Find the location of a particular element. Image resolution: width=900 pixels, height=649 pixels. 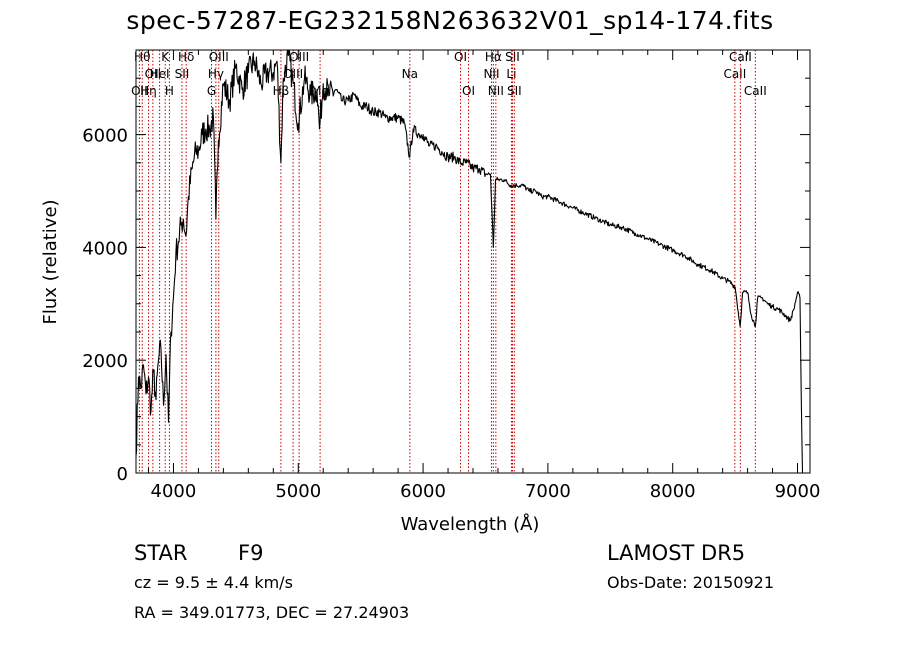

line-marker-label: H is located at coordinates (169, 91).